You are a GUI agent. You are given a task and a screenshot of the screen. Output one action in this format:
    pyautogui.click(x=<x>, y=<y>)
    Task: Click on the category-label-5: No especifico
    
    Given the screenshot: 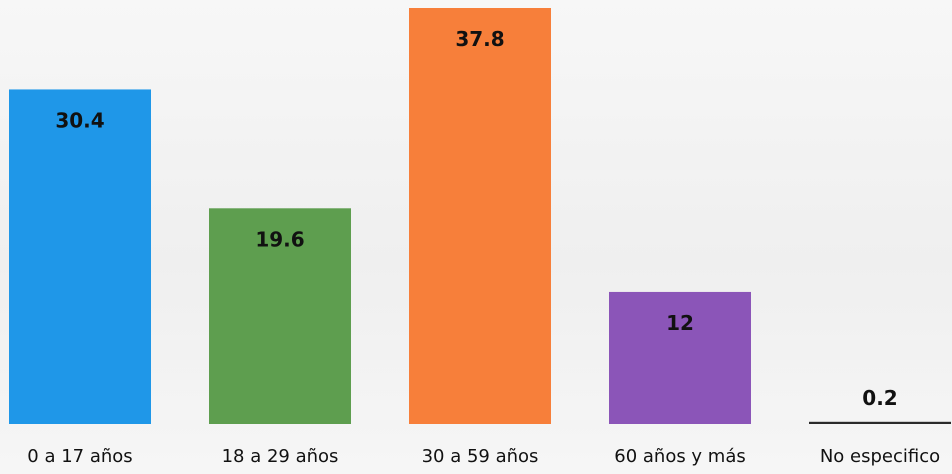 What is the action you would take?
    pyautogui.click(x=880, y=456)
    